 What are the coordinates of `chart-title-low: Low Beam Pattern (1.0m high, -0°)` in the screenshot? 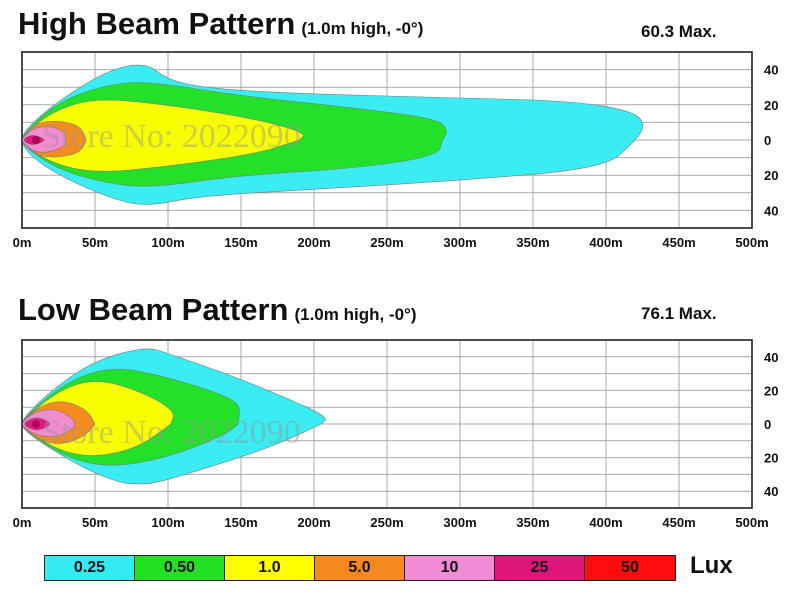 It's located at (217, 310).